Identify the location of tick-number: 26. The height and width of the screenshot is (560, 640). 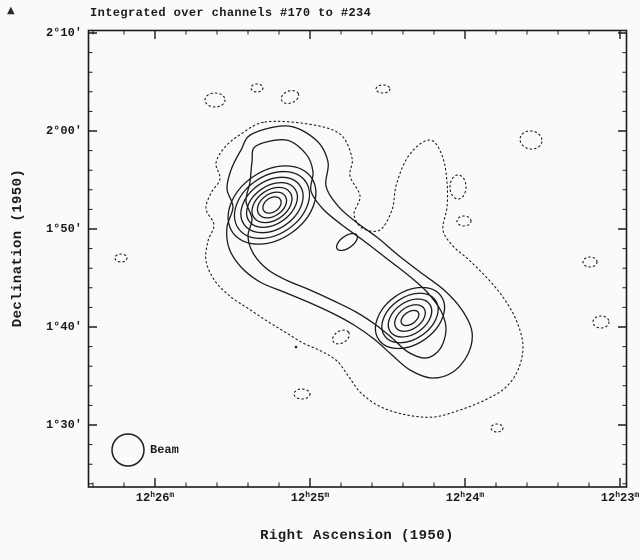
(162, 498).